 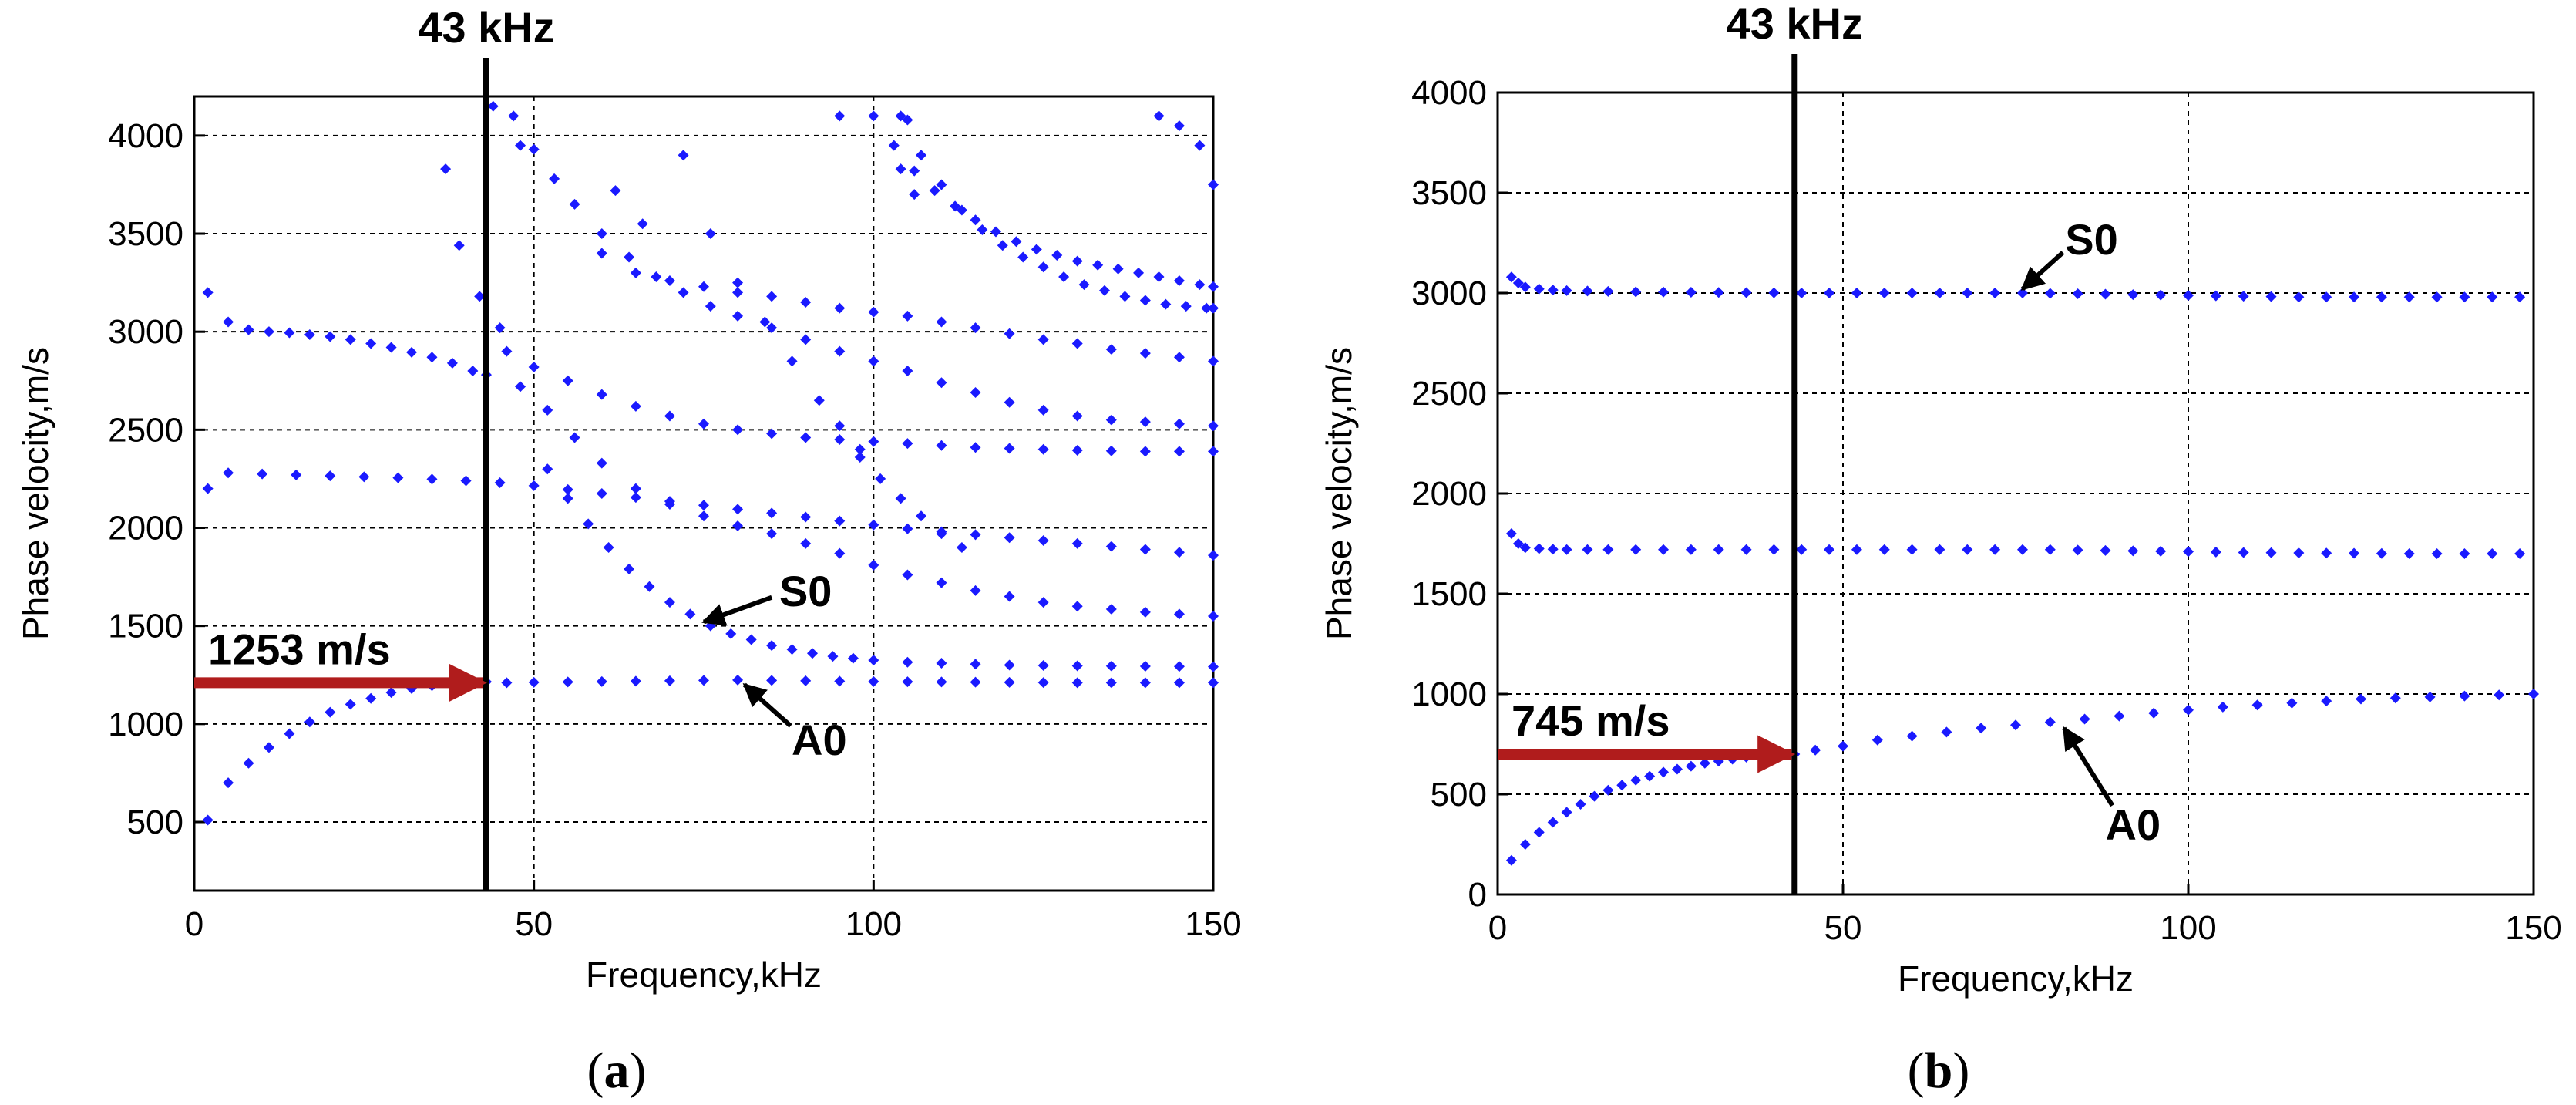 I want to click on x-tick-label: 0, so click(x=194, y=924).